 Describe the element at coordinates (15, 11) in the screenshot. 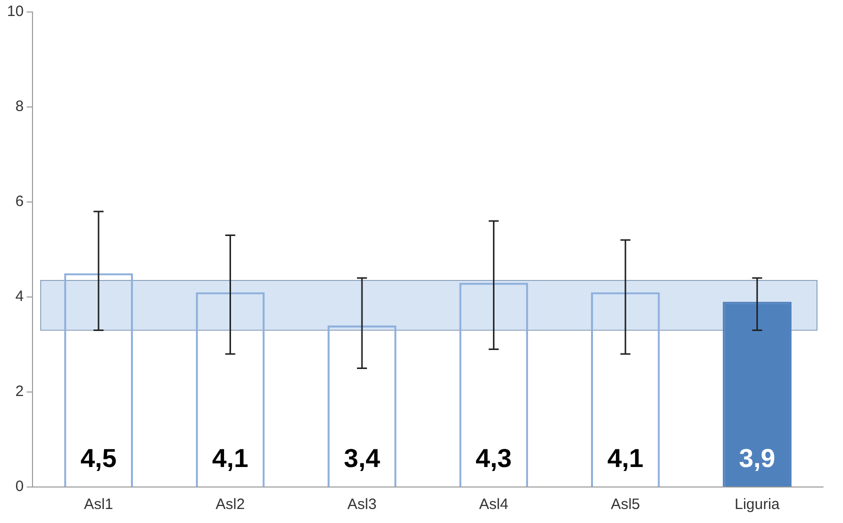

I see `y-tick-label: 10` at that location.